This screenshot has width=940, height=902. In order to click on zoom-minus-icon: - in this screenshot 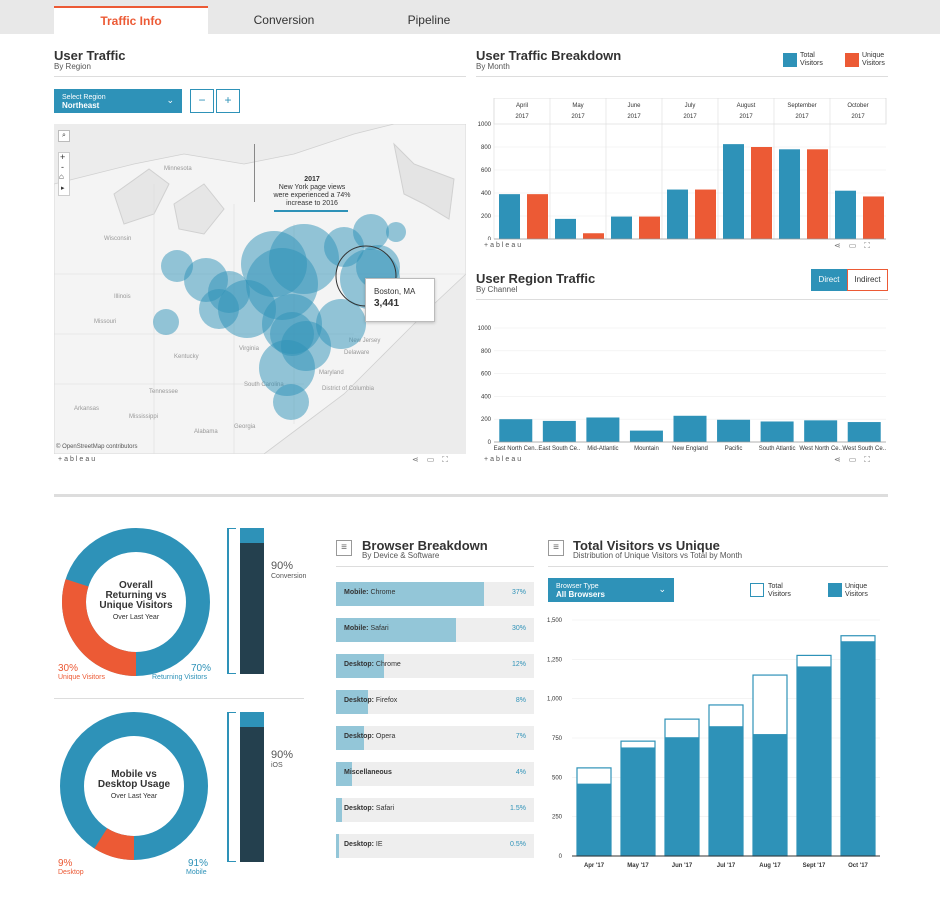, I will do `click(62, 167)`.